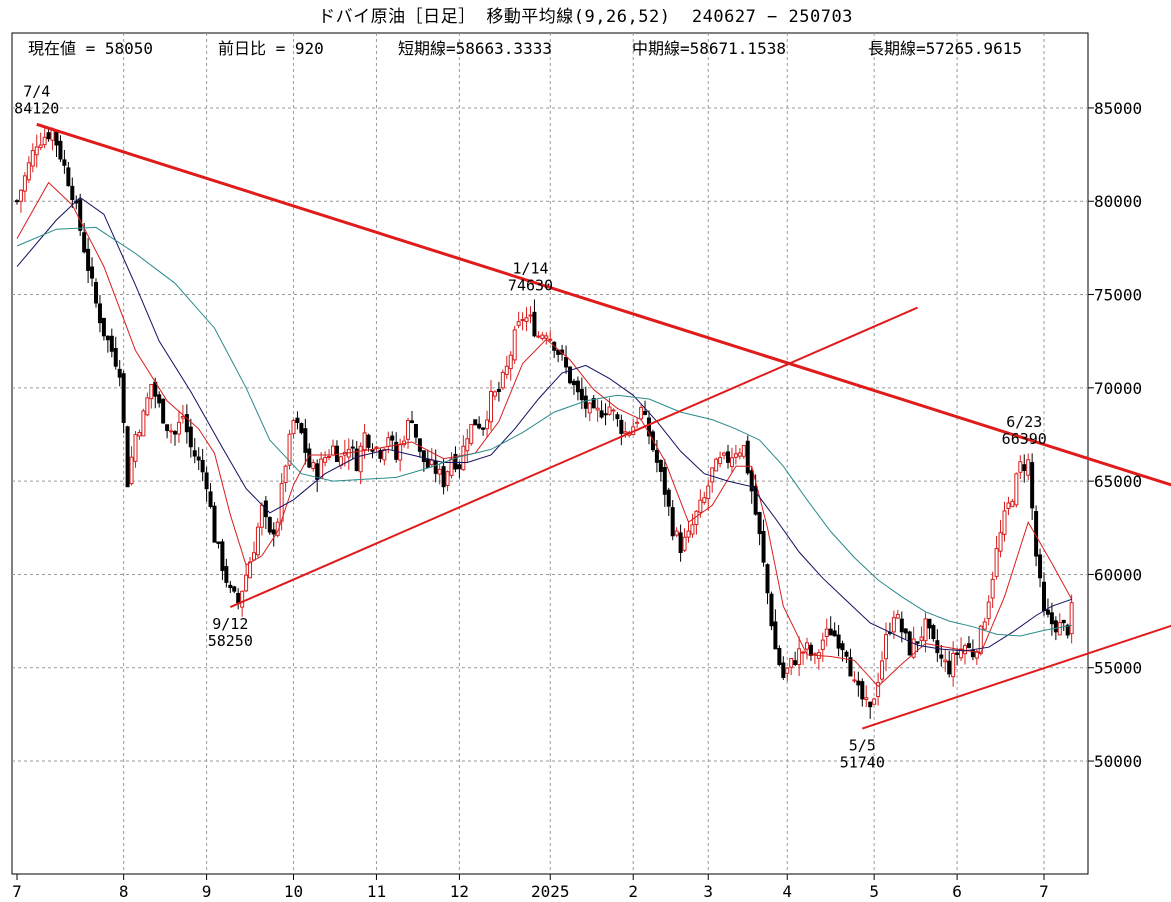  What do you see at coordinates (1016, 677) in the screenshot?
I see `trendline` at bounding box center [1016, 677].